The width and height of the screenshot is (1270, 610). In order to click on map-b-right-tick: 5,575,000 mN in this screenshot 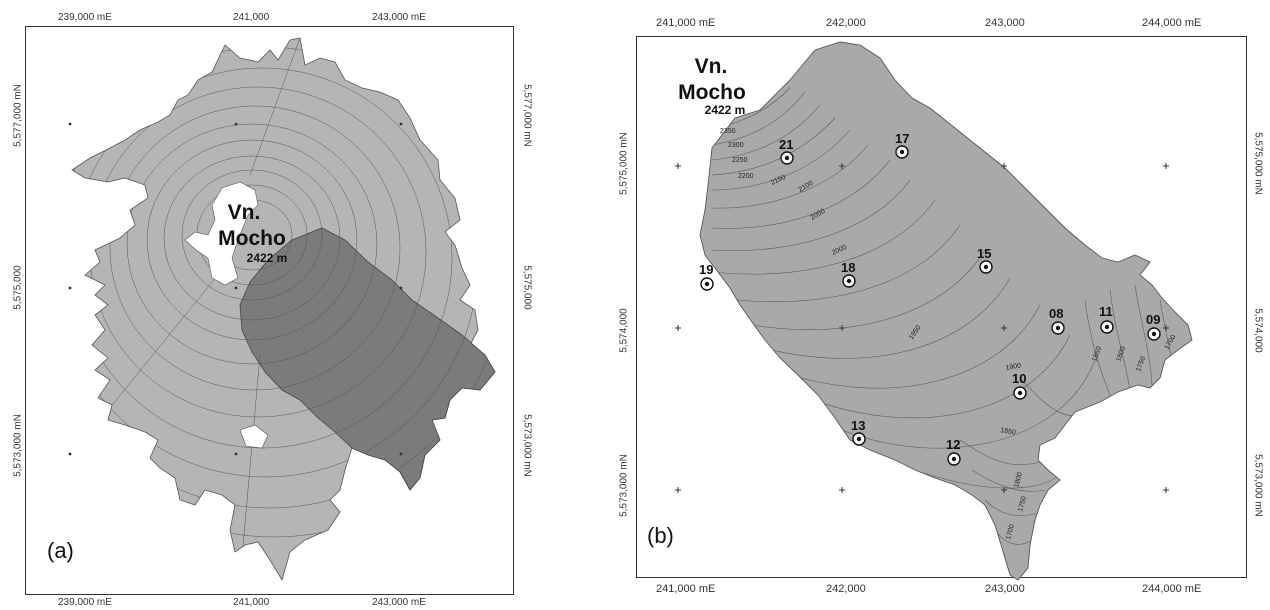, I will do `click(1258, 163)`.